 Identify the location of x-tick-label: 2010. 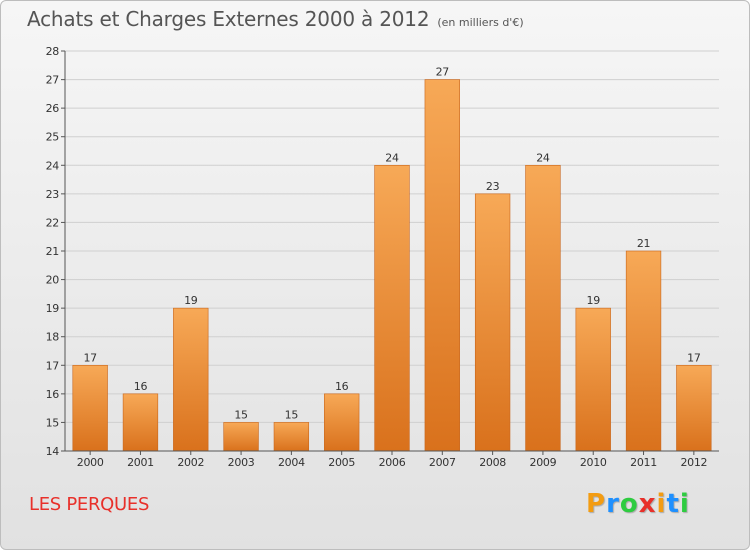
(593, 462).